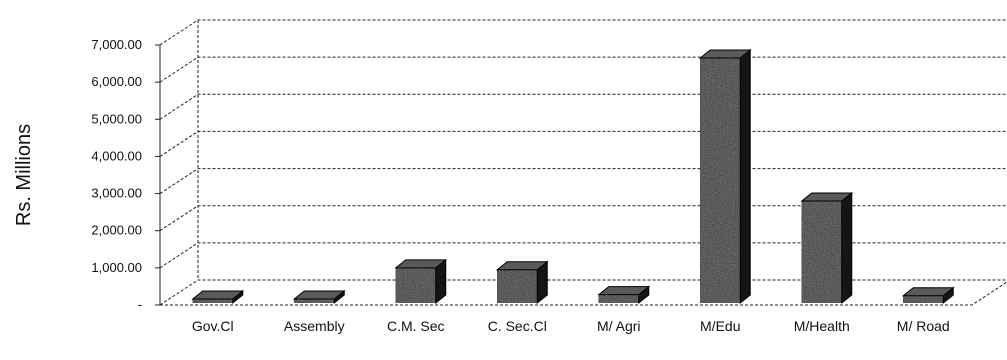  I want to click on x-category-label: Assembly, so click(314, 326).